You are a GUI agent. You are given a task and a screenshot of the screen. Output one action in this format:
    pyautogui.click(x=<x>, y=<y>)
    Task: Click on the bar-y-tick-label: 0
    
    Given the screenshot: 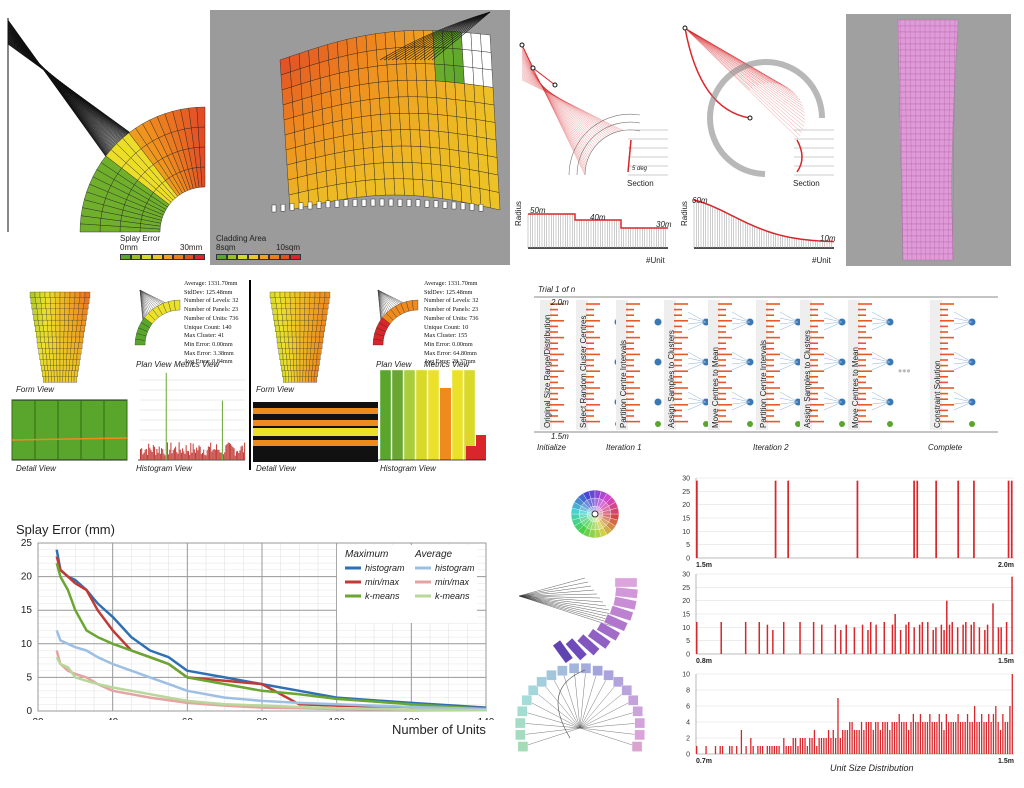 What is the action you would take?
    pyautogui.click(x=688, y=559)
    